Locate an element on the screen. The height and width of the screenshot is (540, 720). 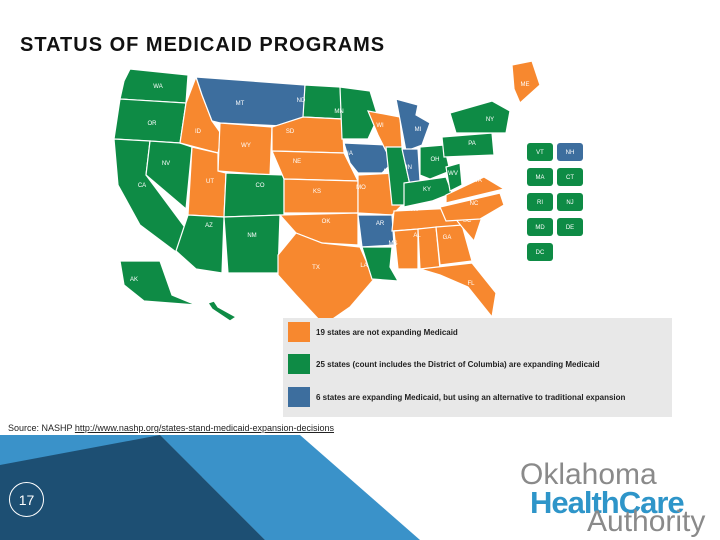
state-label-sd: SD is located at coordinates (290, 132).